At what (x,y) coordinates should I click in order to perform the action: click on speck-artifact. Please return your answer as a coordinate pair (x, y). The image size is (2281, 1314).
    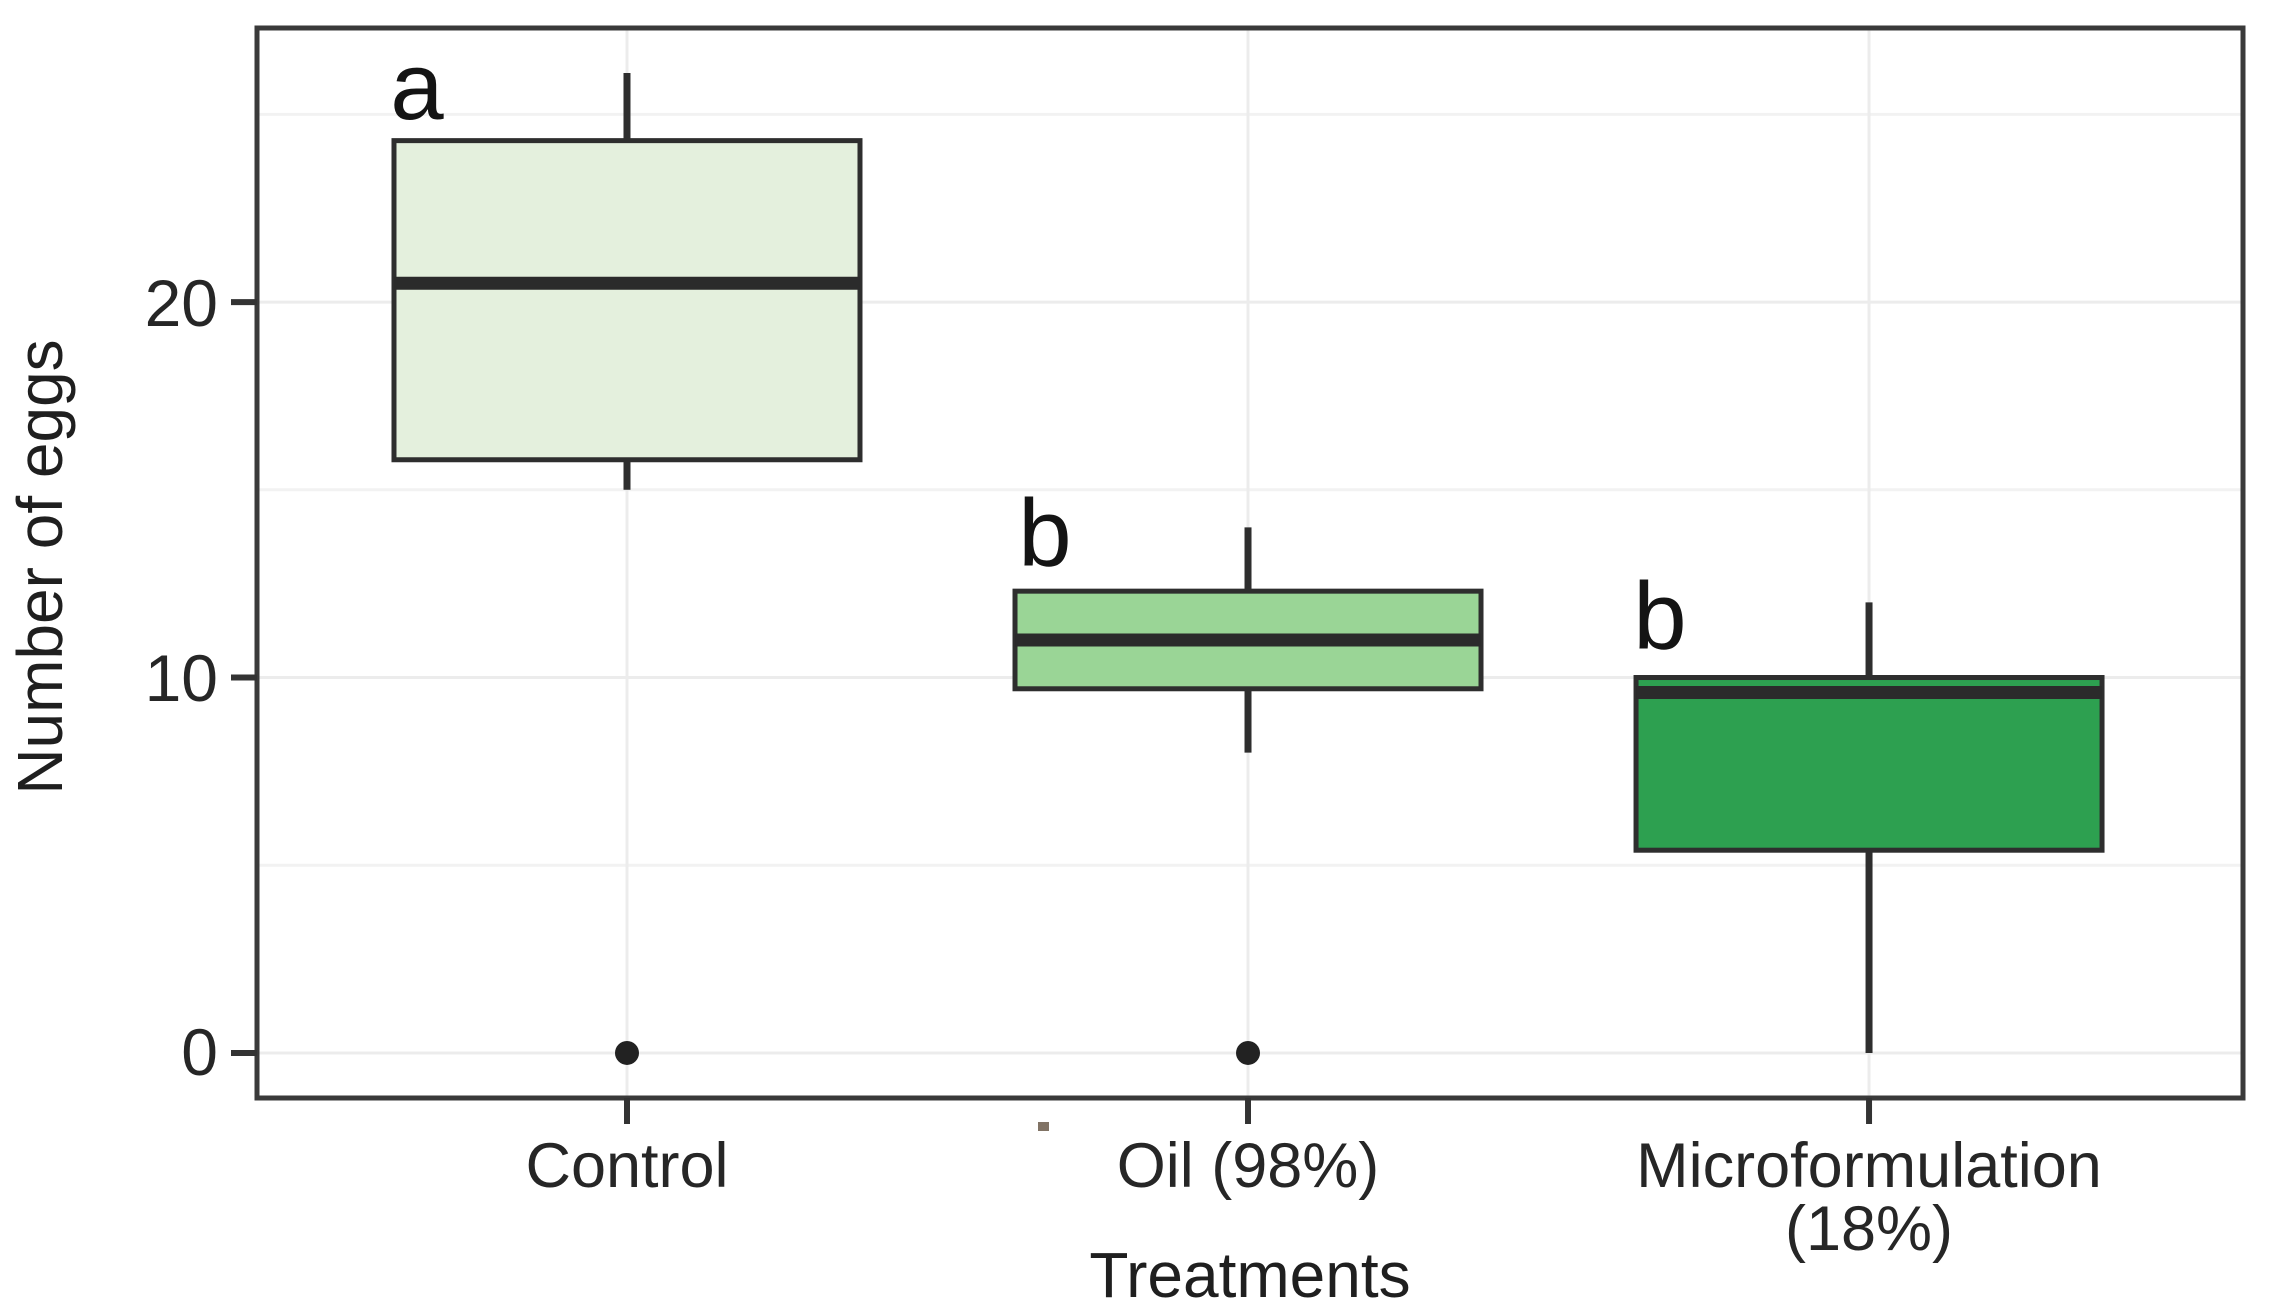
    Looking at the image, I should click on (1043, 1126).